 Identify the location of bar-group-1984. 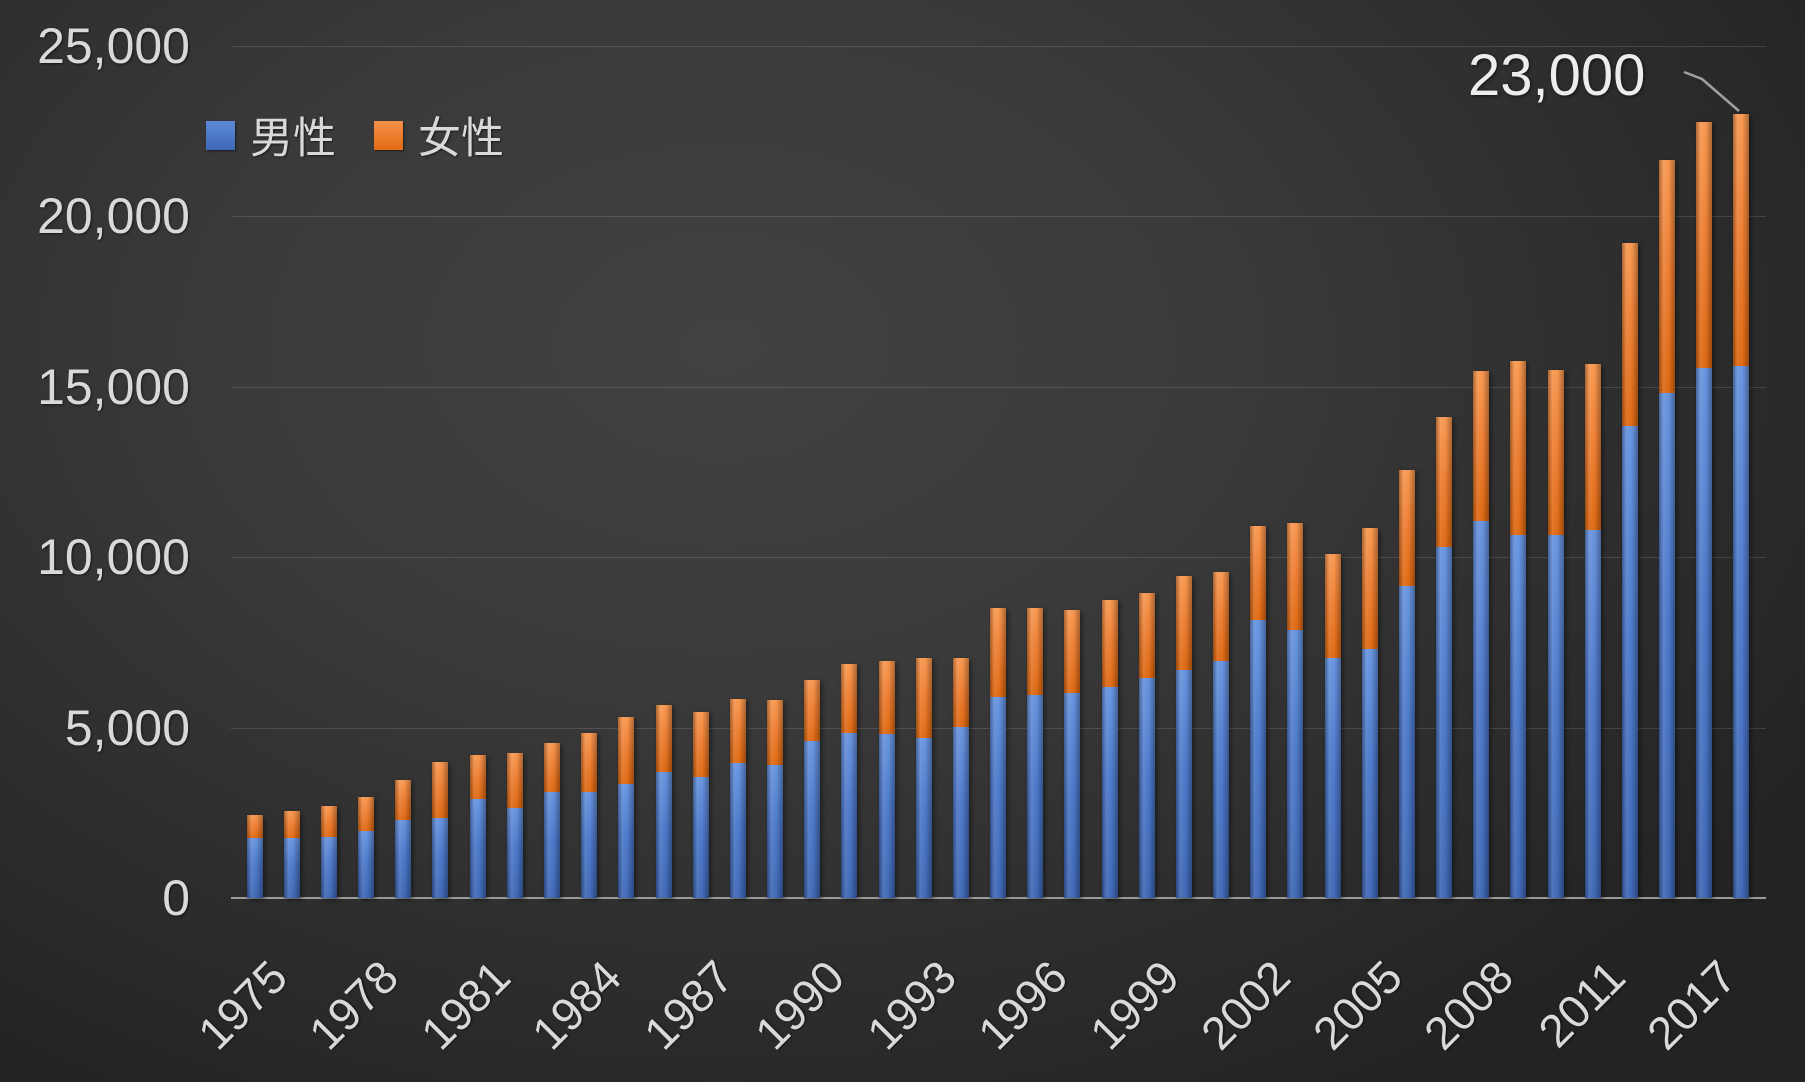
(589, 815).